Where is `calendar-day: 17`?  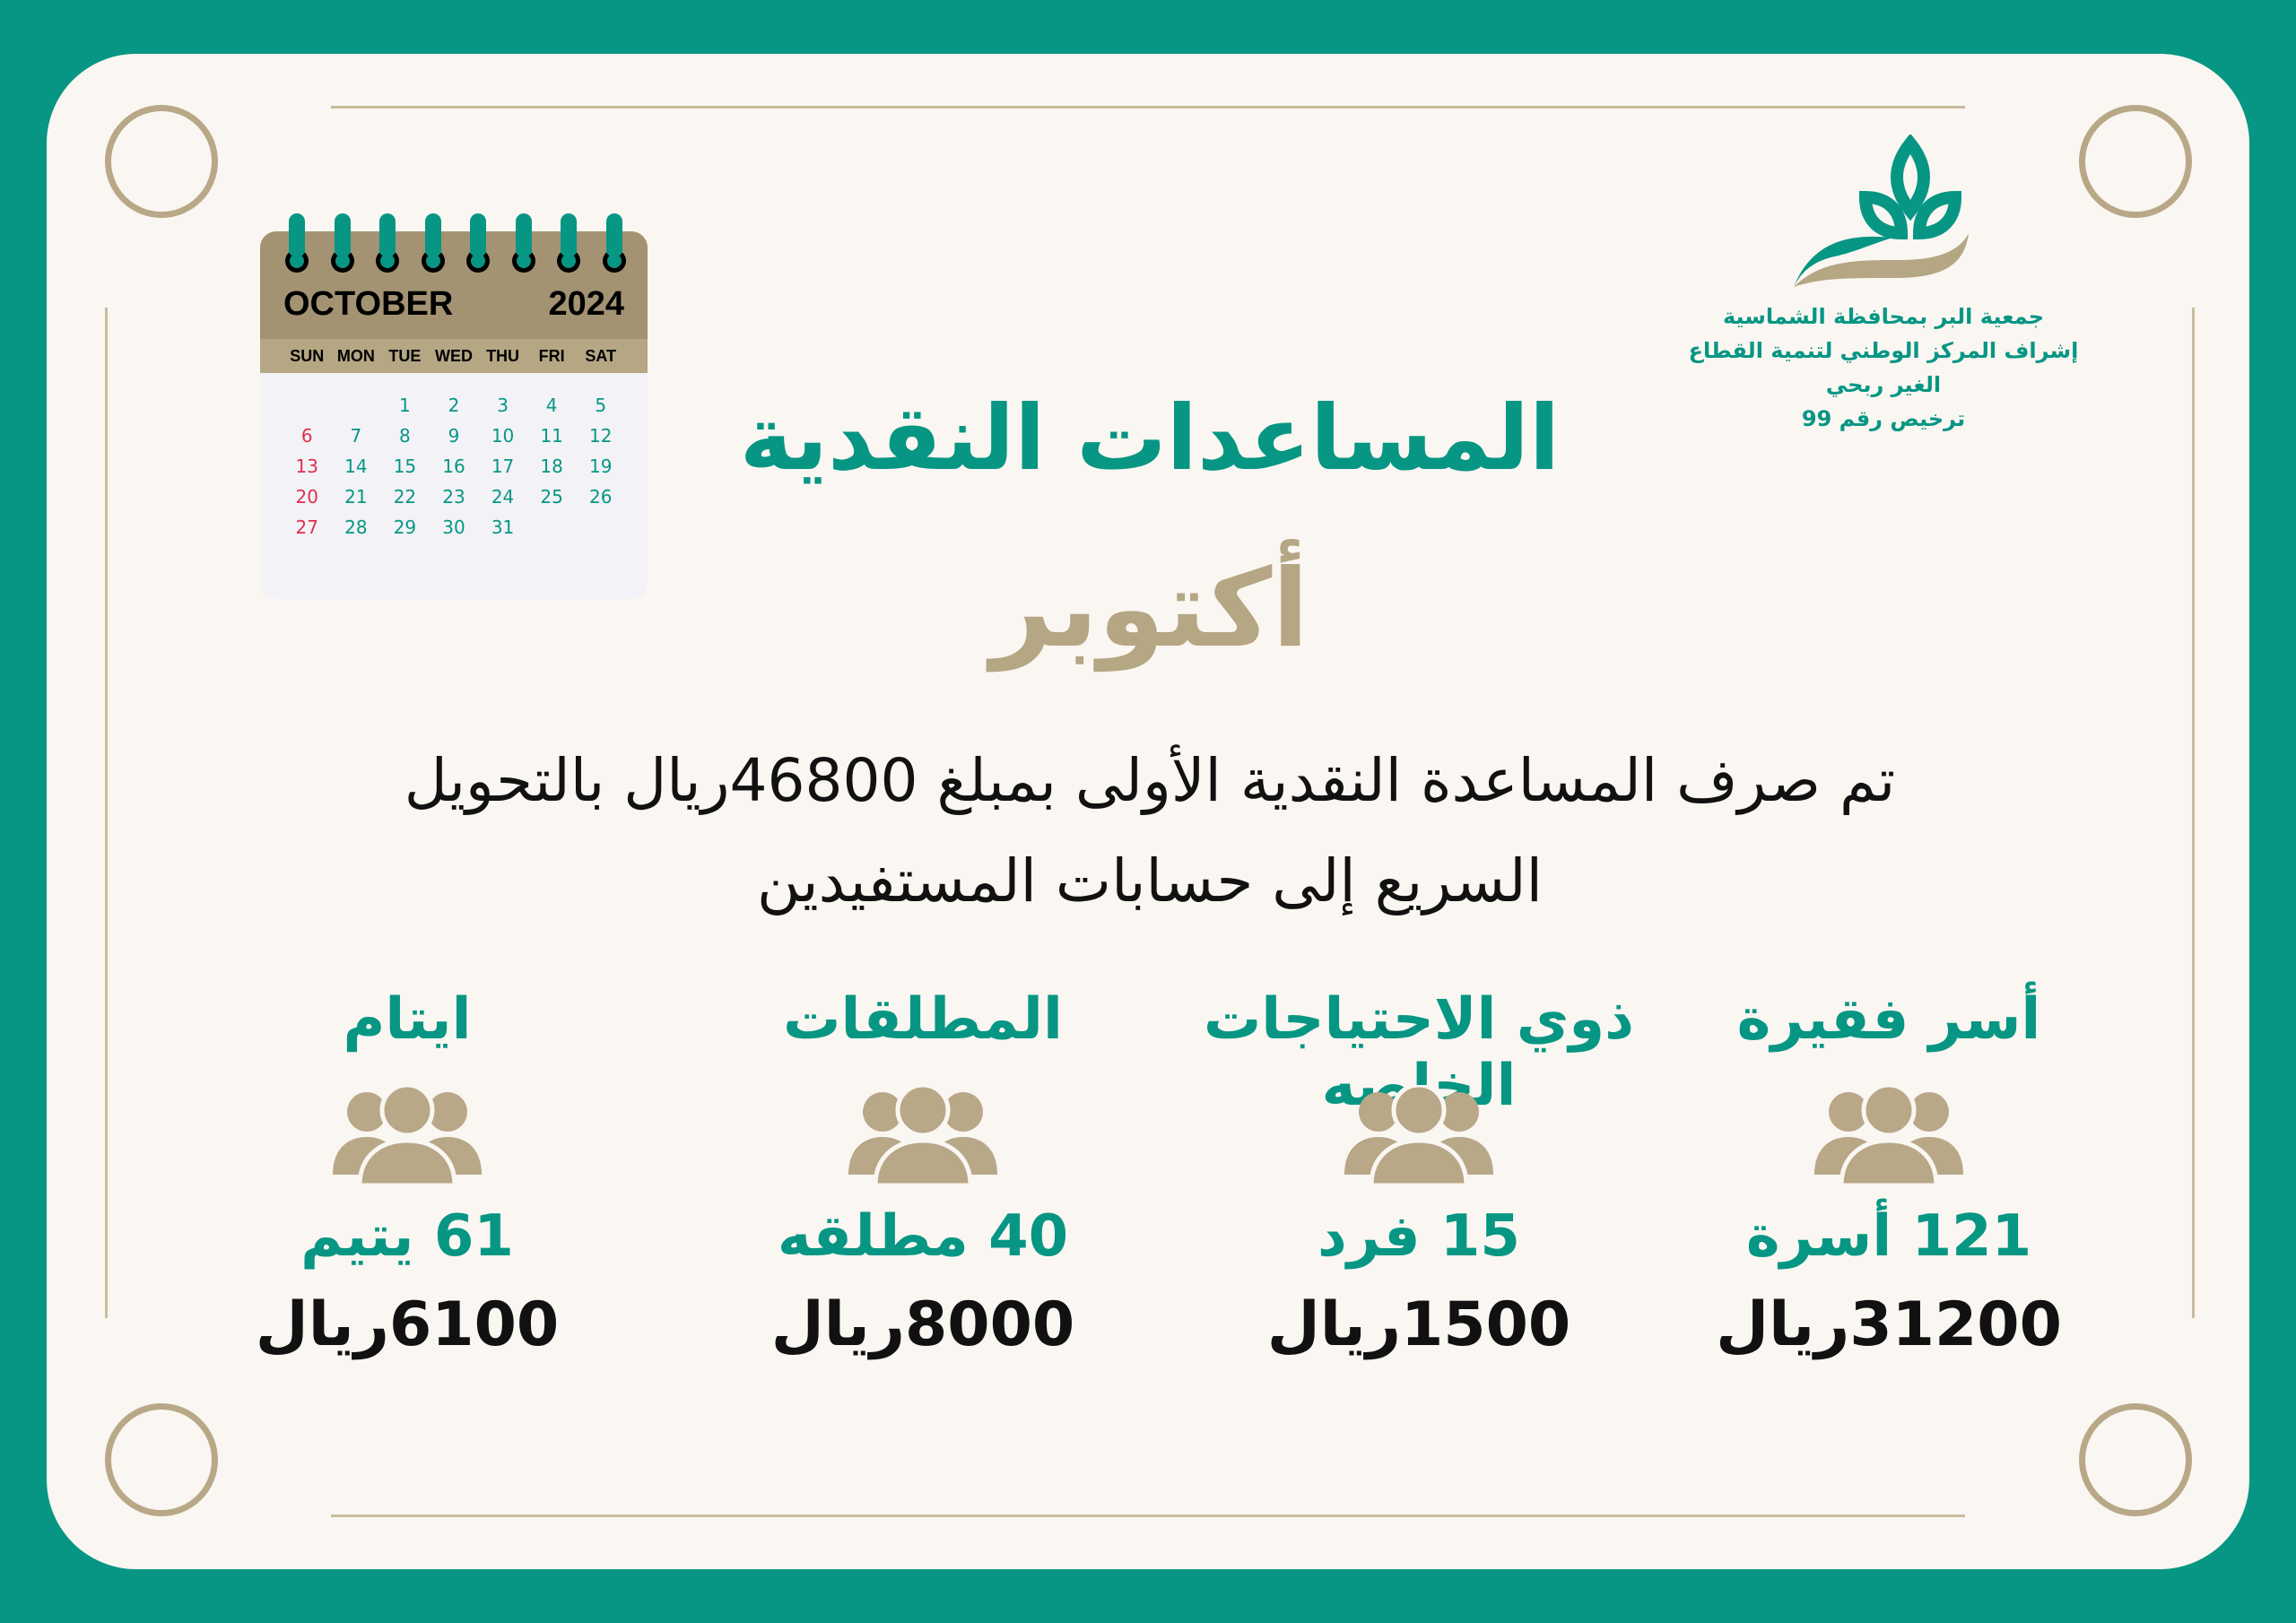 calendar-day: 17 is located at coordinates (503, 467).